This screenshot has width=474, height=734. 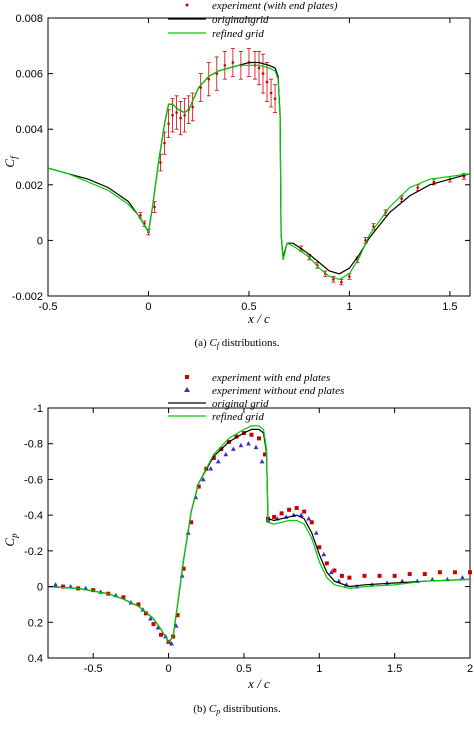 What do you see at coordinates (10, 161) in the screenshot?
I see `cf-y-axis-label: Cf` at bounding box center [10, 161].